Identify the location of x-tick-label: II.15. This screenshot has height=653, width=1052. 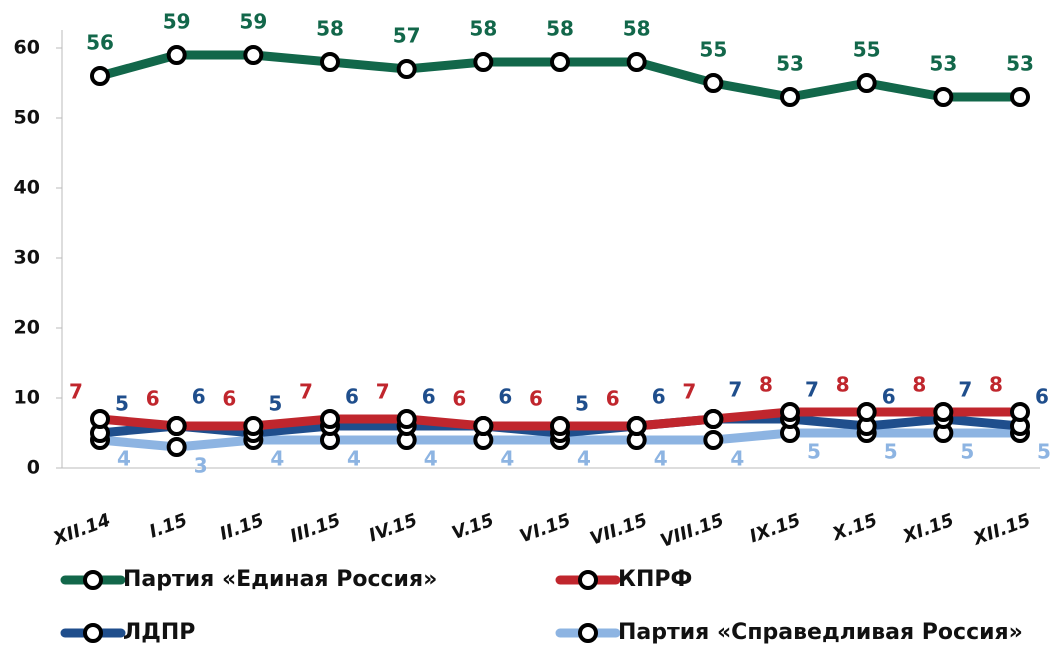
(242, 527).